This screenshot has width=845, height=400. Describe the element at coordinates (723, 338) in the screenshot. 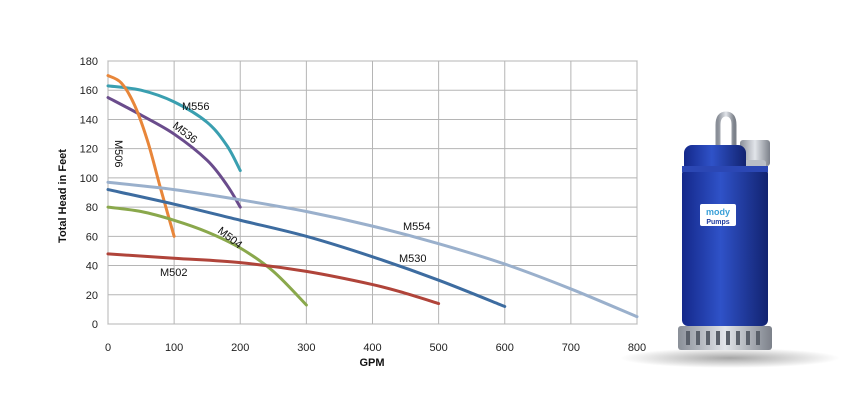

I see `pump-strainer-slots` at that location.